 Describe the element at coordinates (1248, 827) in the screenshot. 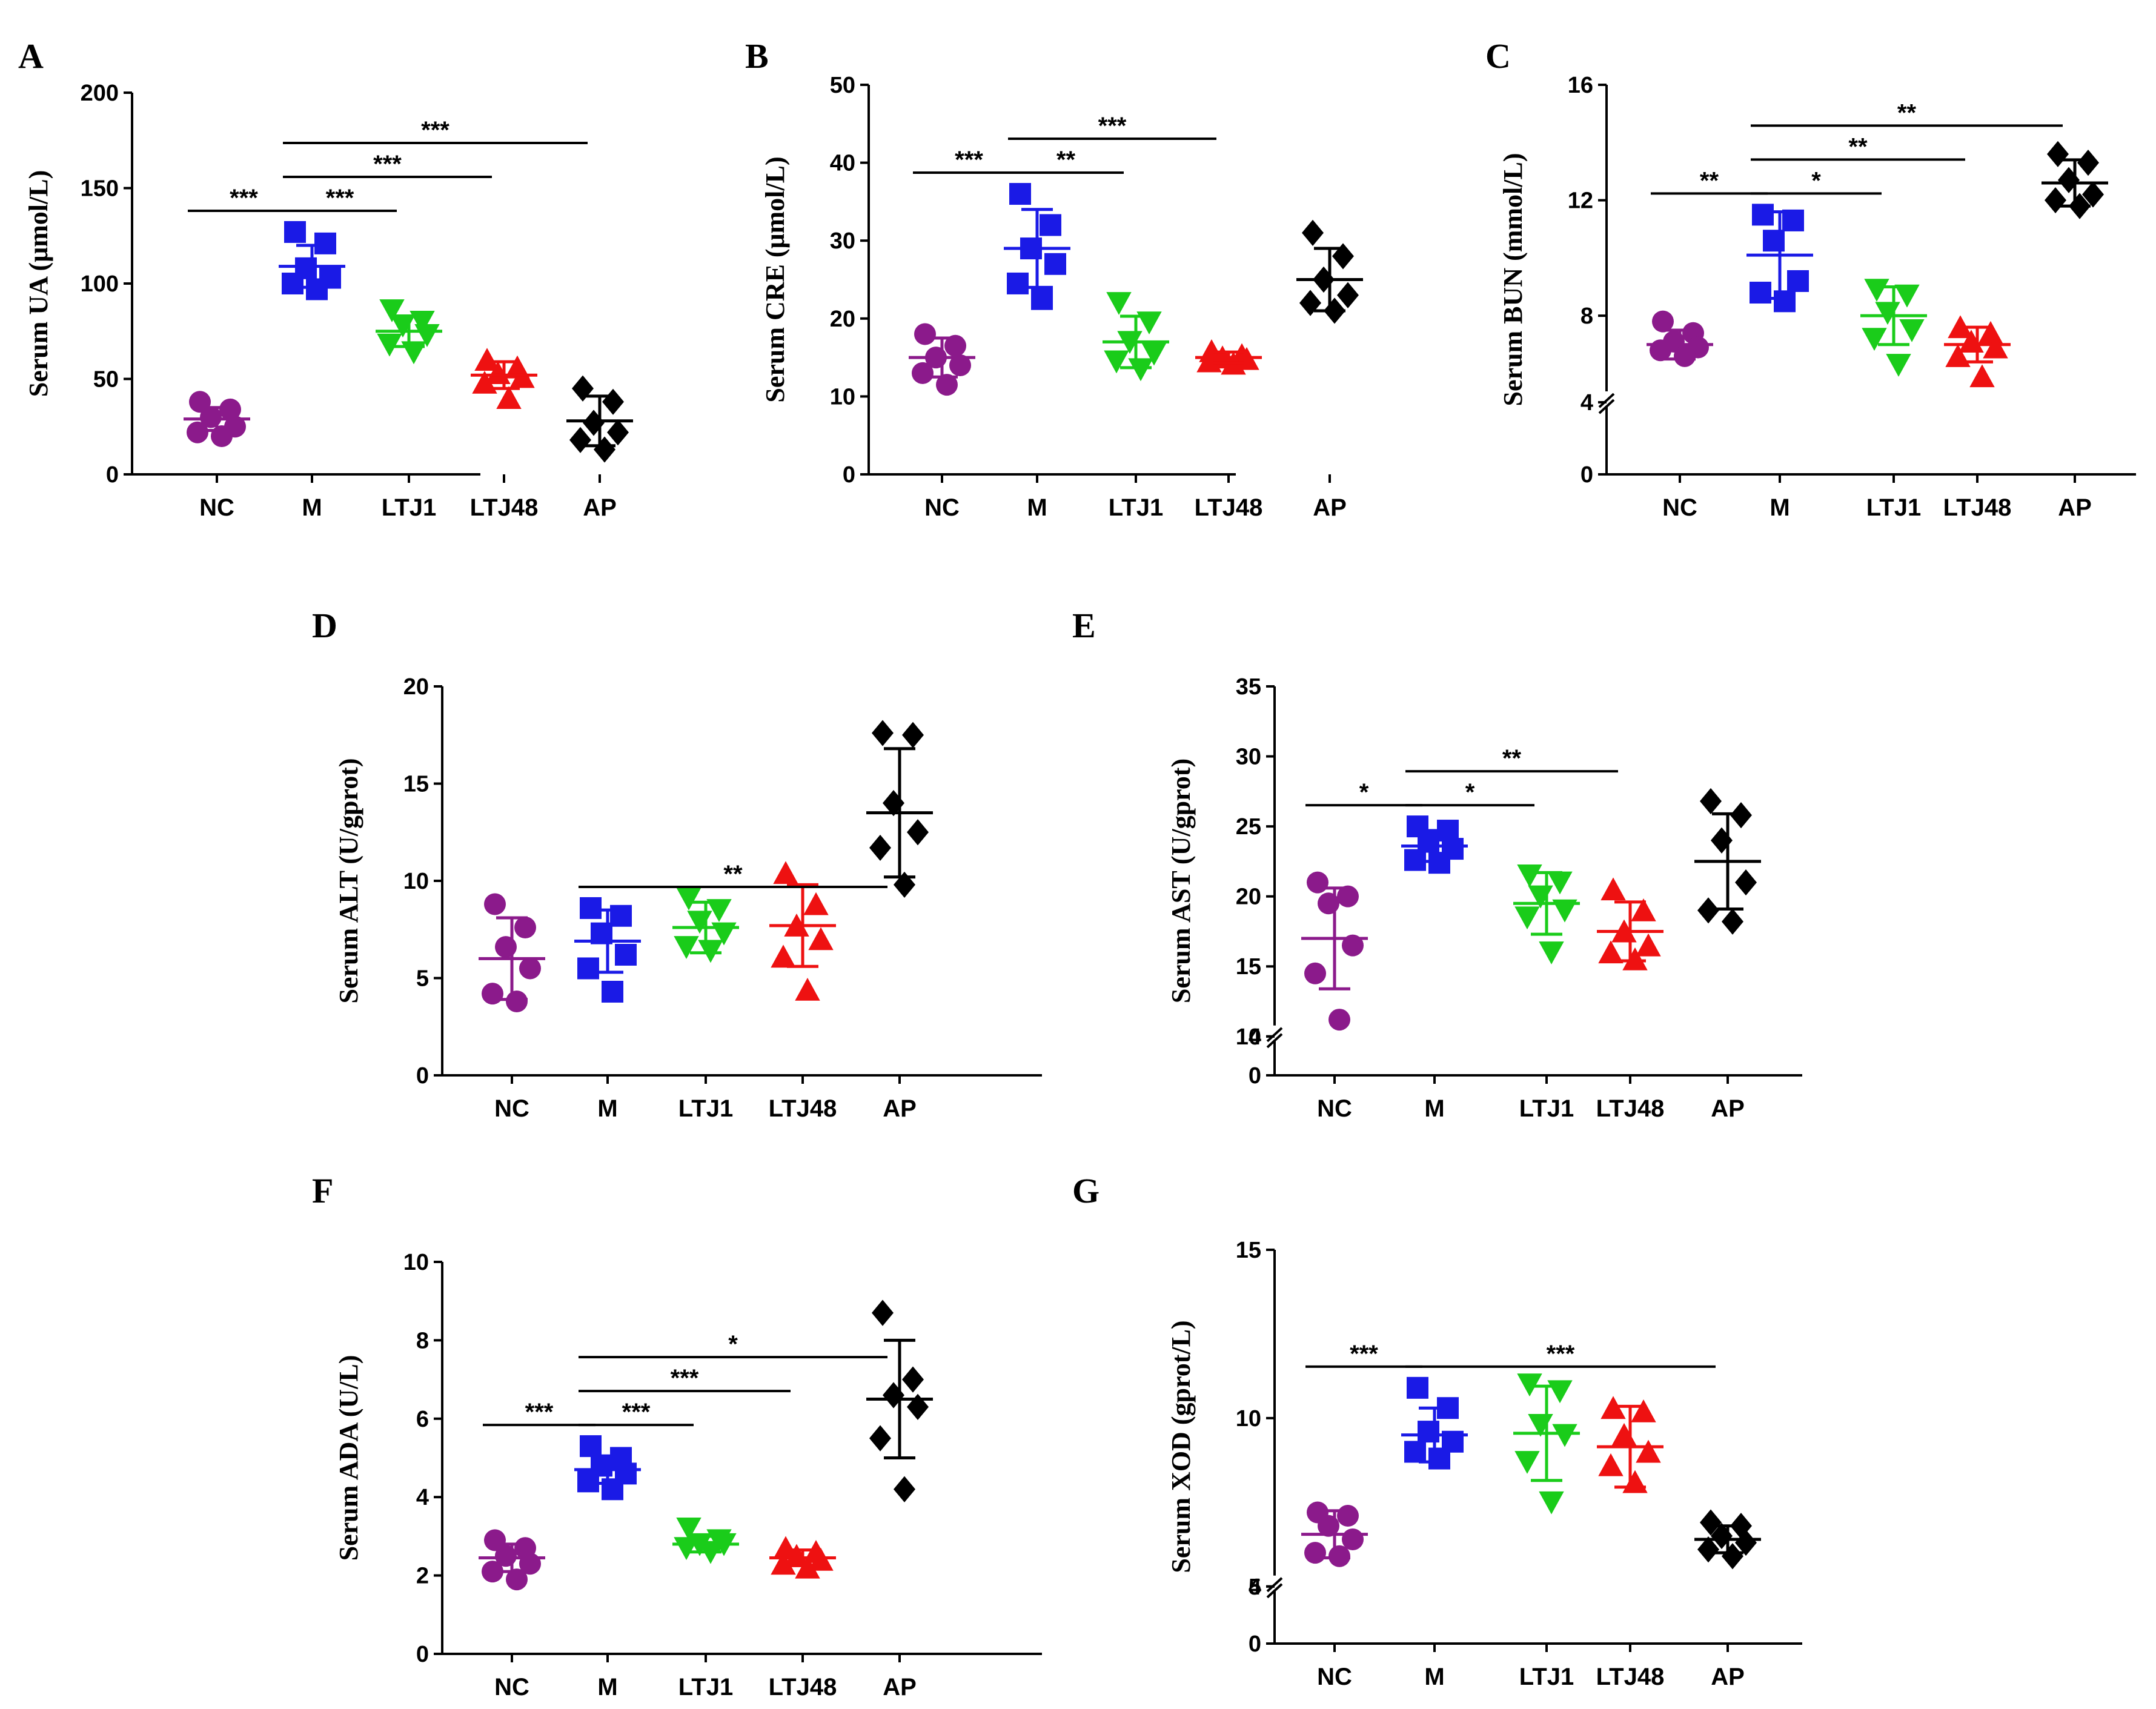

I see `y-tick-label: 25` at that location.